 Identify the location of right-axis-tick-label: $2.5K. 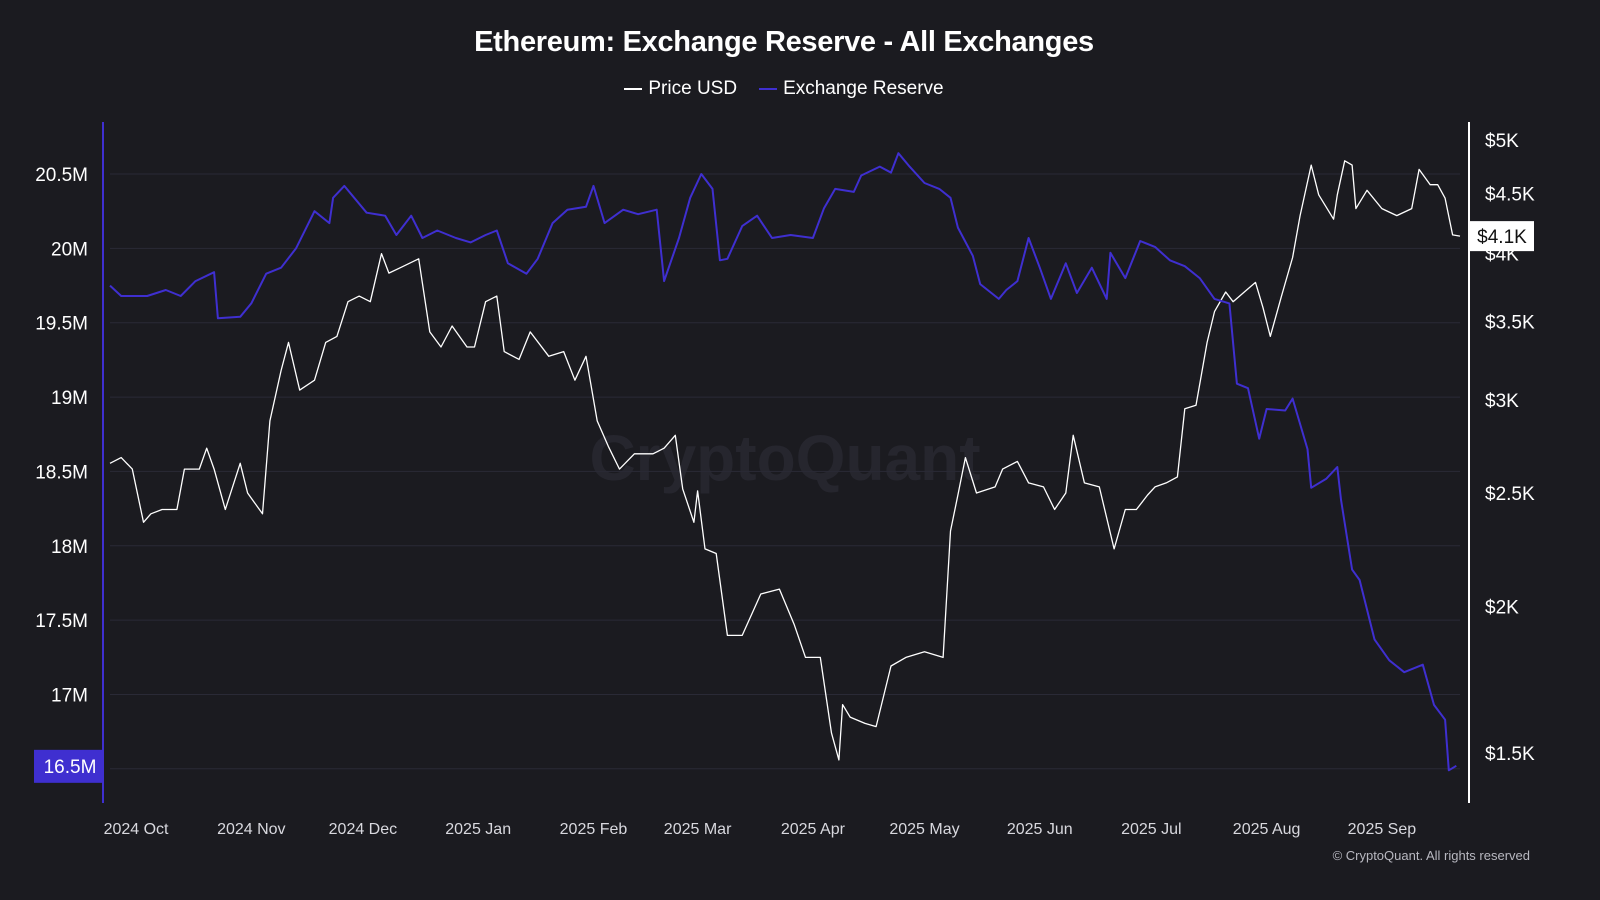
(1510, 494).